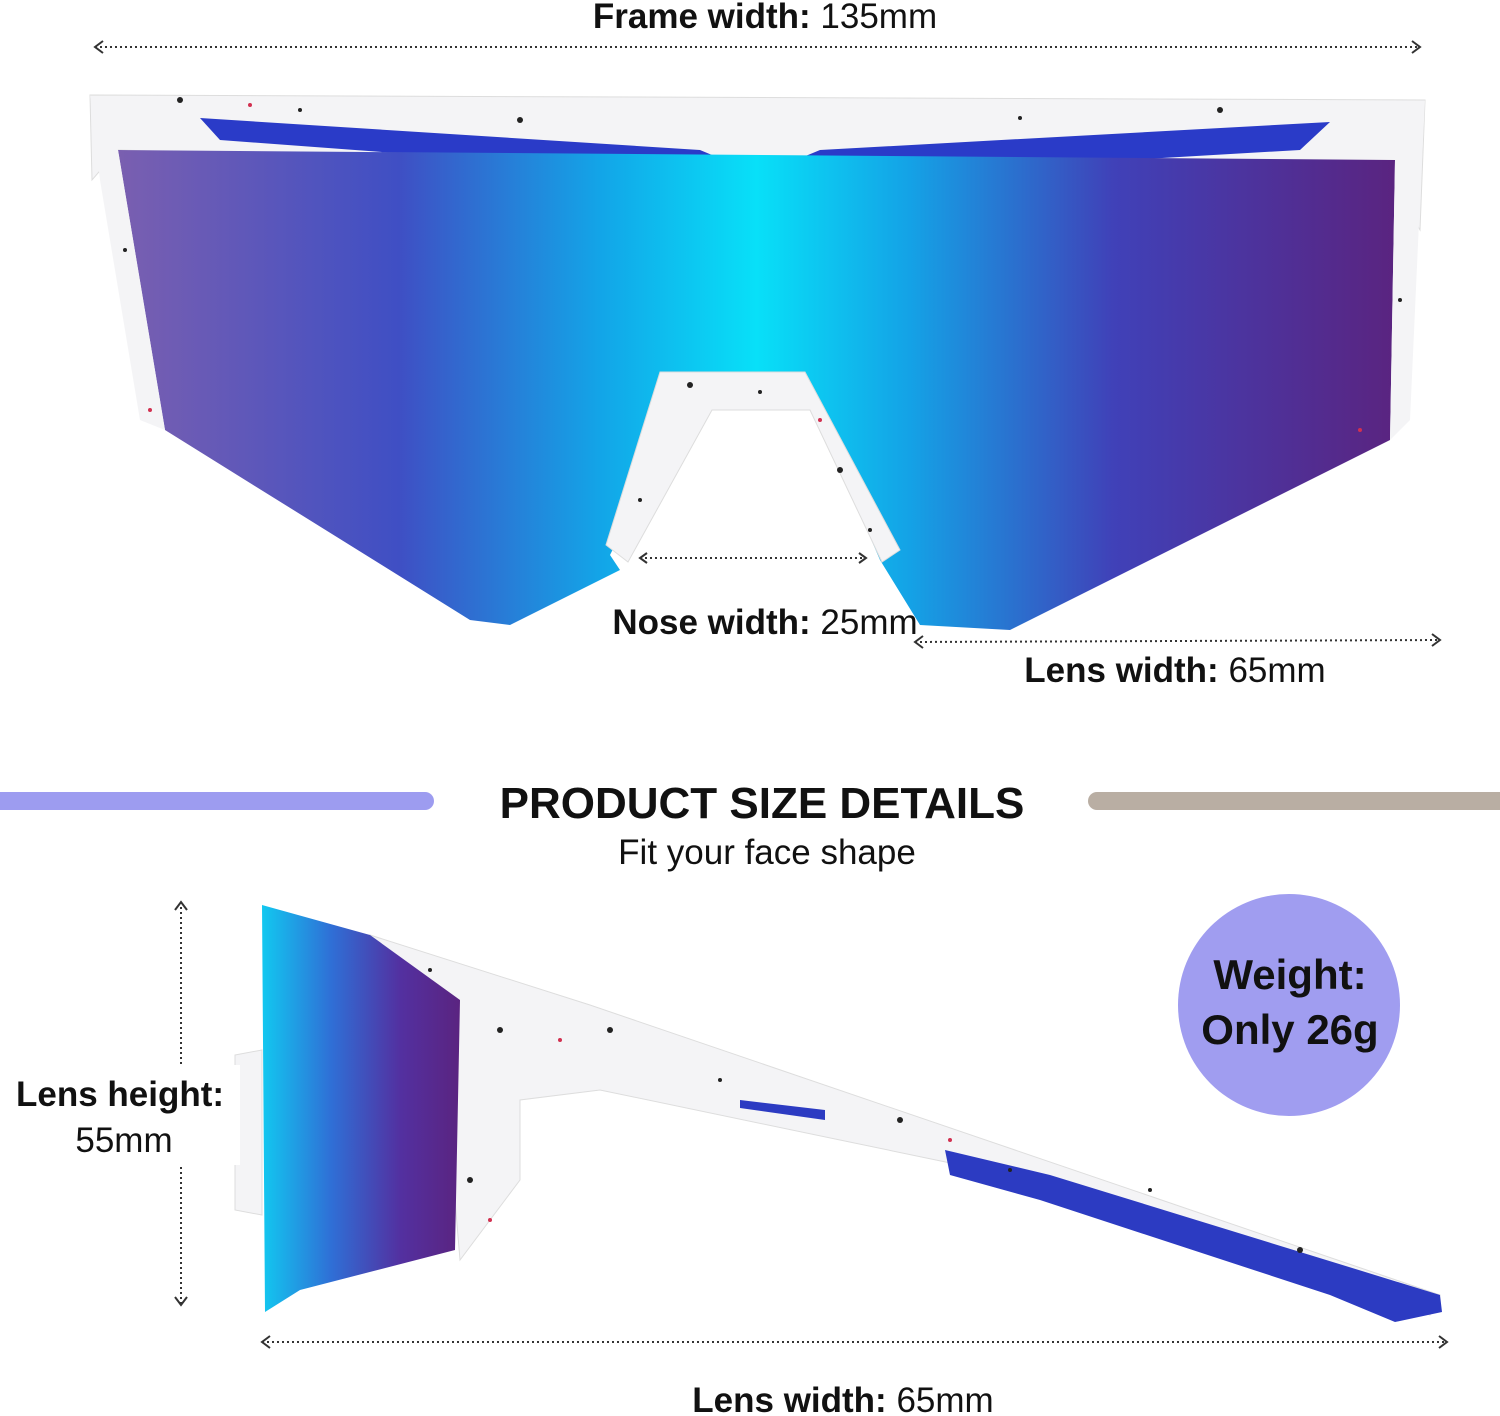 Image resolution: width=1500 pixels, height=1416 pixels. What do you see at coordinates (767, 852) in the screenshot?
I see `section-subtitle: Fit your face shape` at bounding box center [767, 852].